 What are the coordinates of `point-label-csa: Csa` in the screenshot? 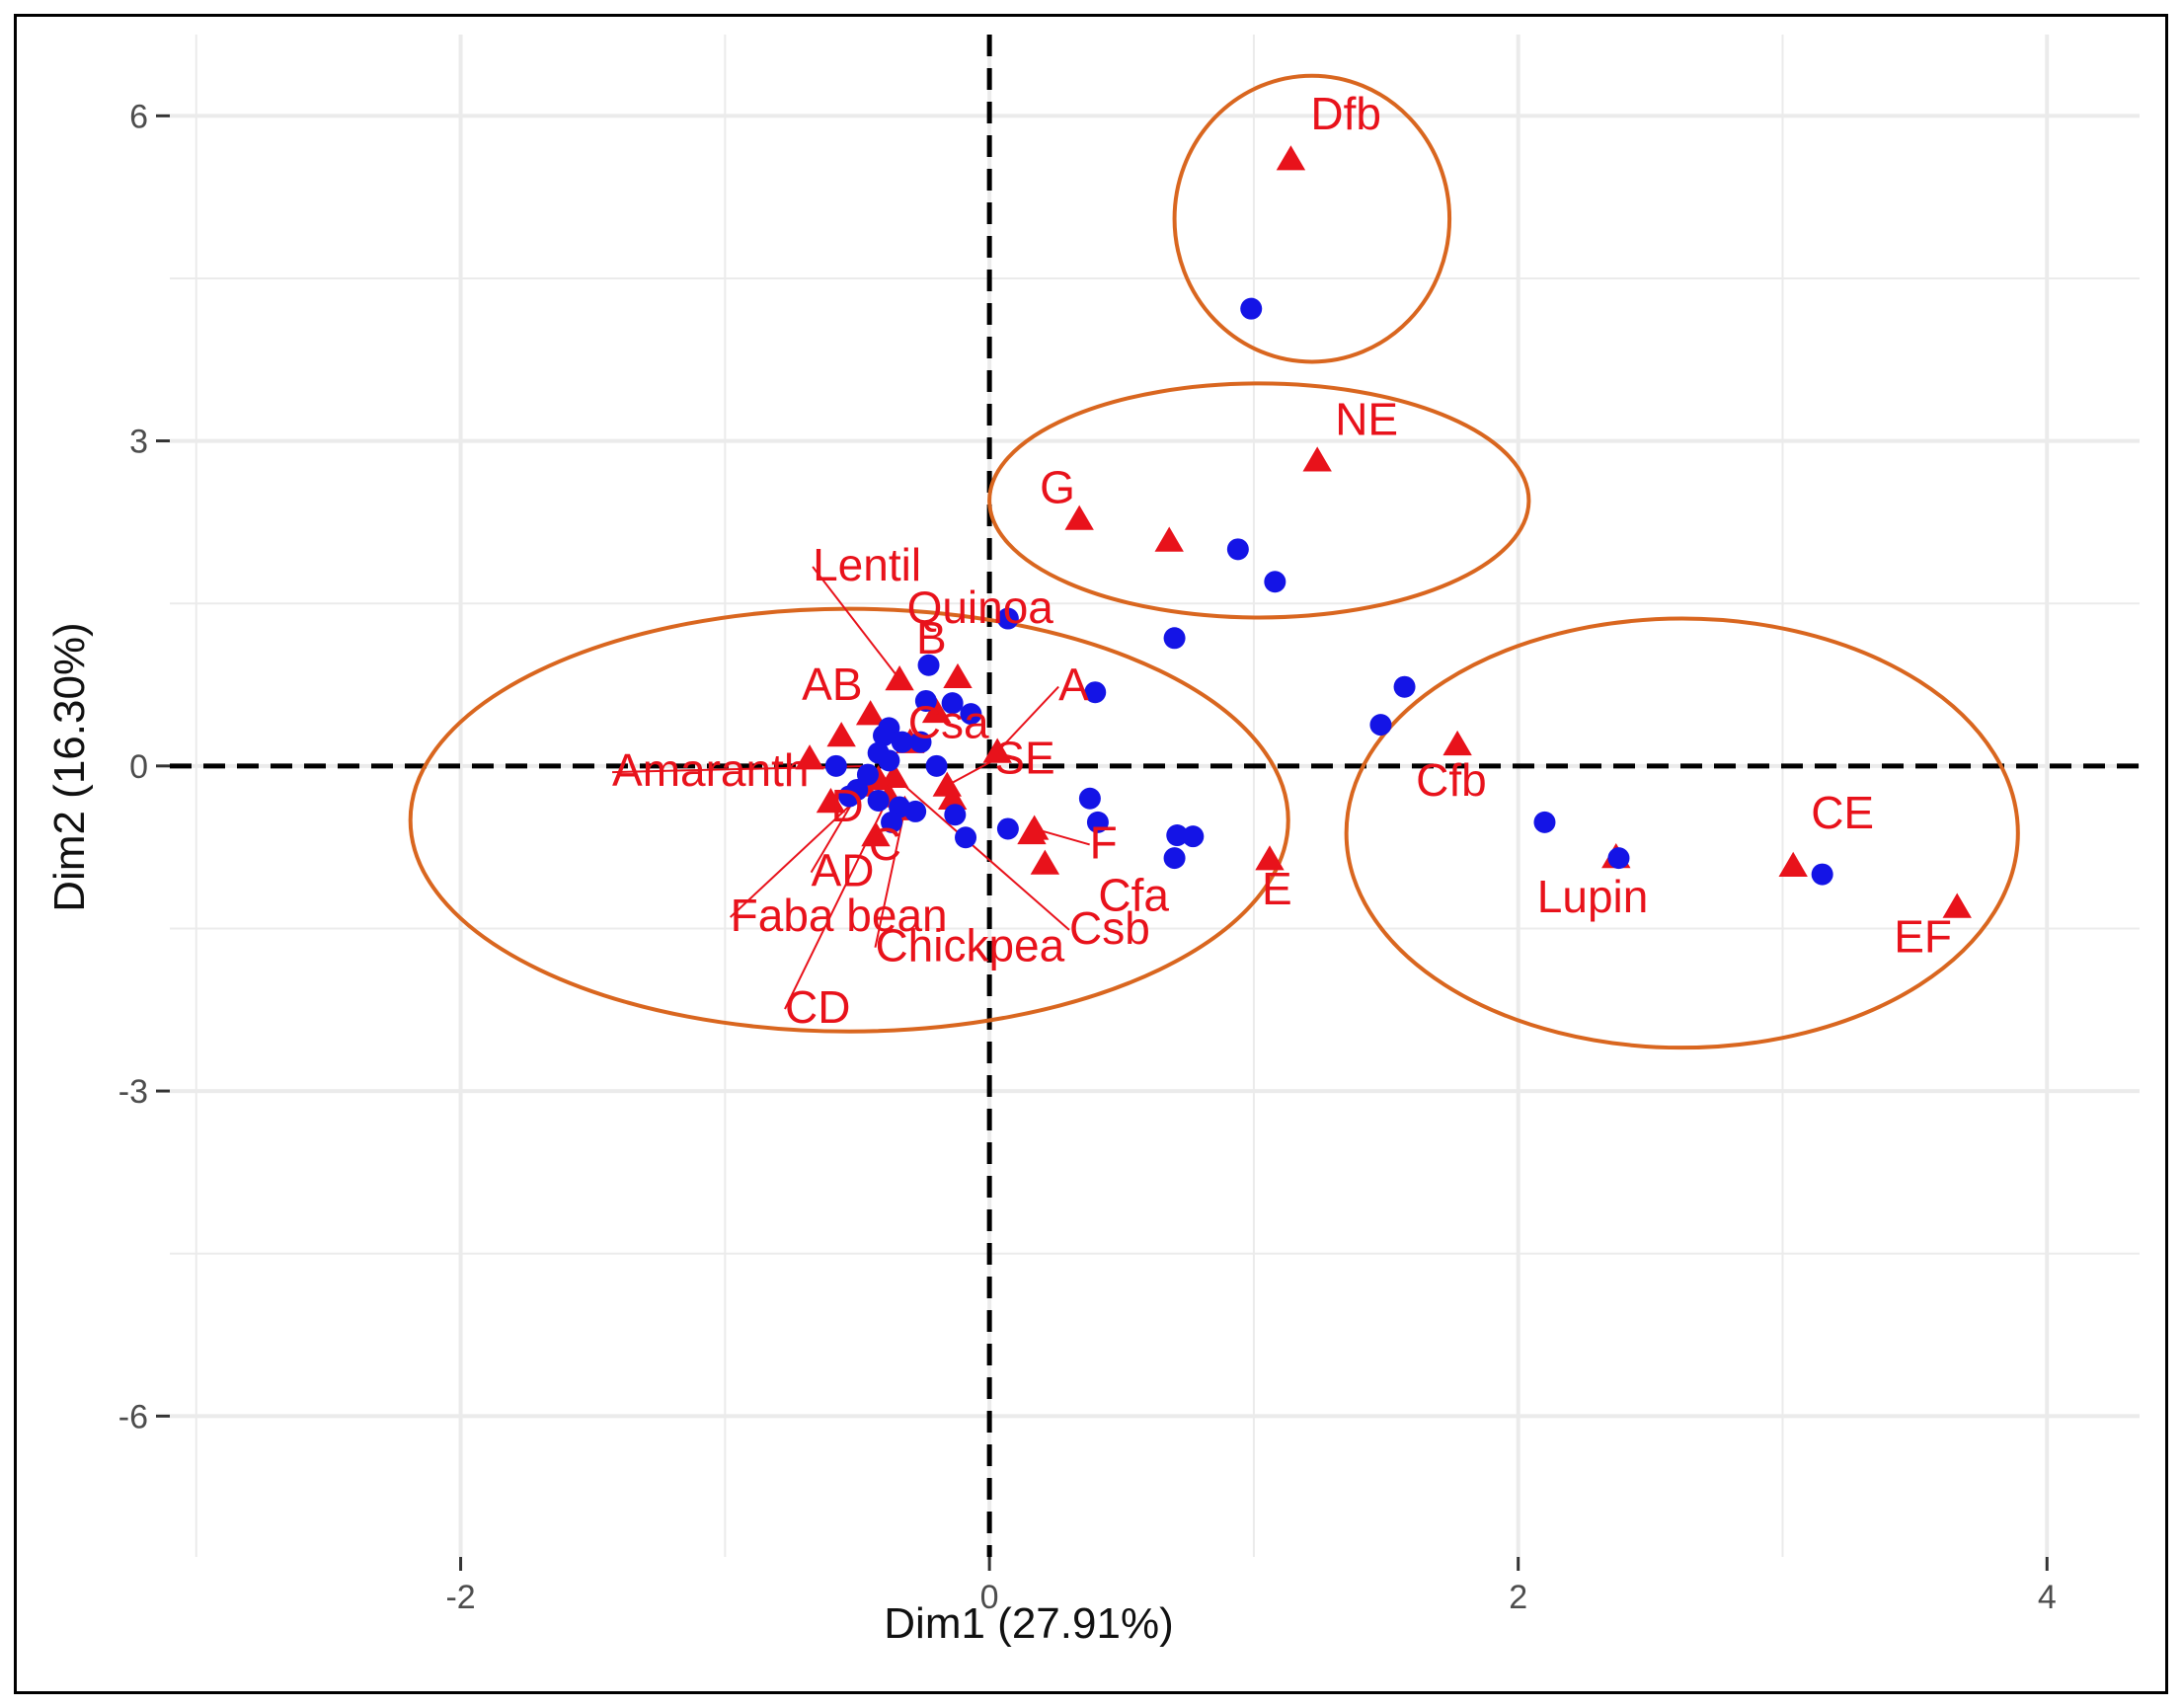 It's located at (948, 722).